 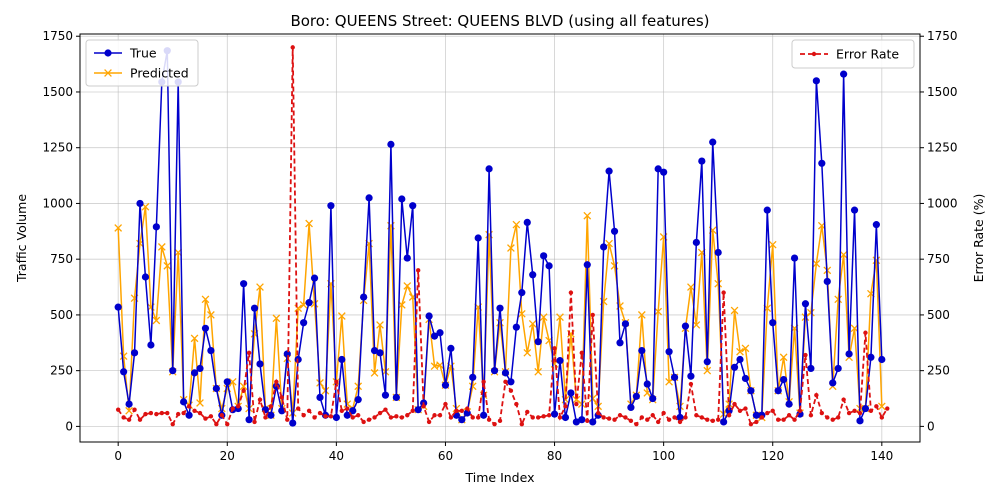 What do you see at coordinates (942, 203) in the screenshot?
I see `y2-tick-label: 1000` at bounding box center [942, 203].